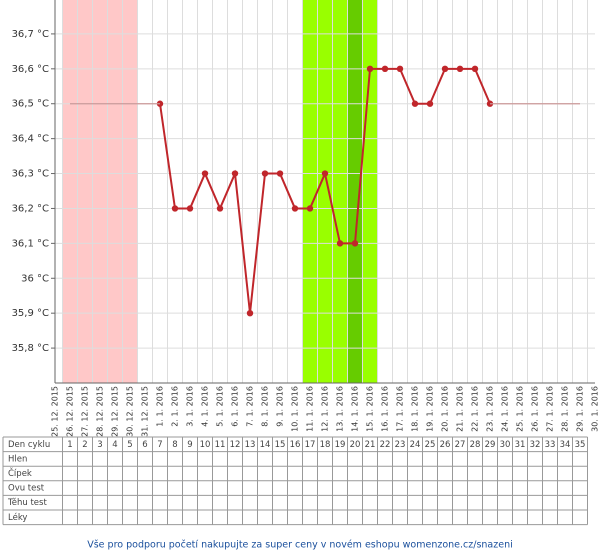  Describe the element at coordinates (27, 503) in the screenshot. I see `row-label: Těhu test` at that location.